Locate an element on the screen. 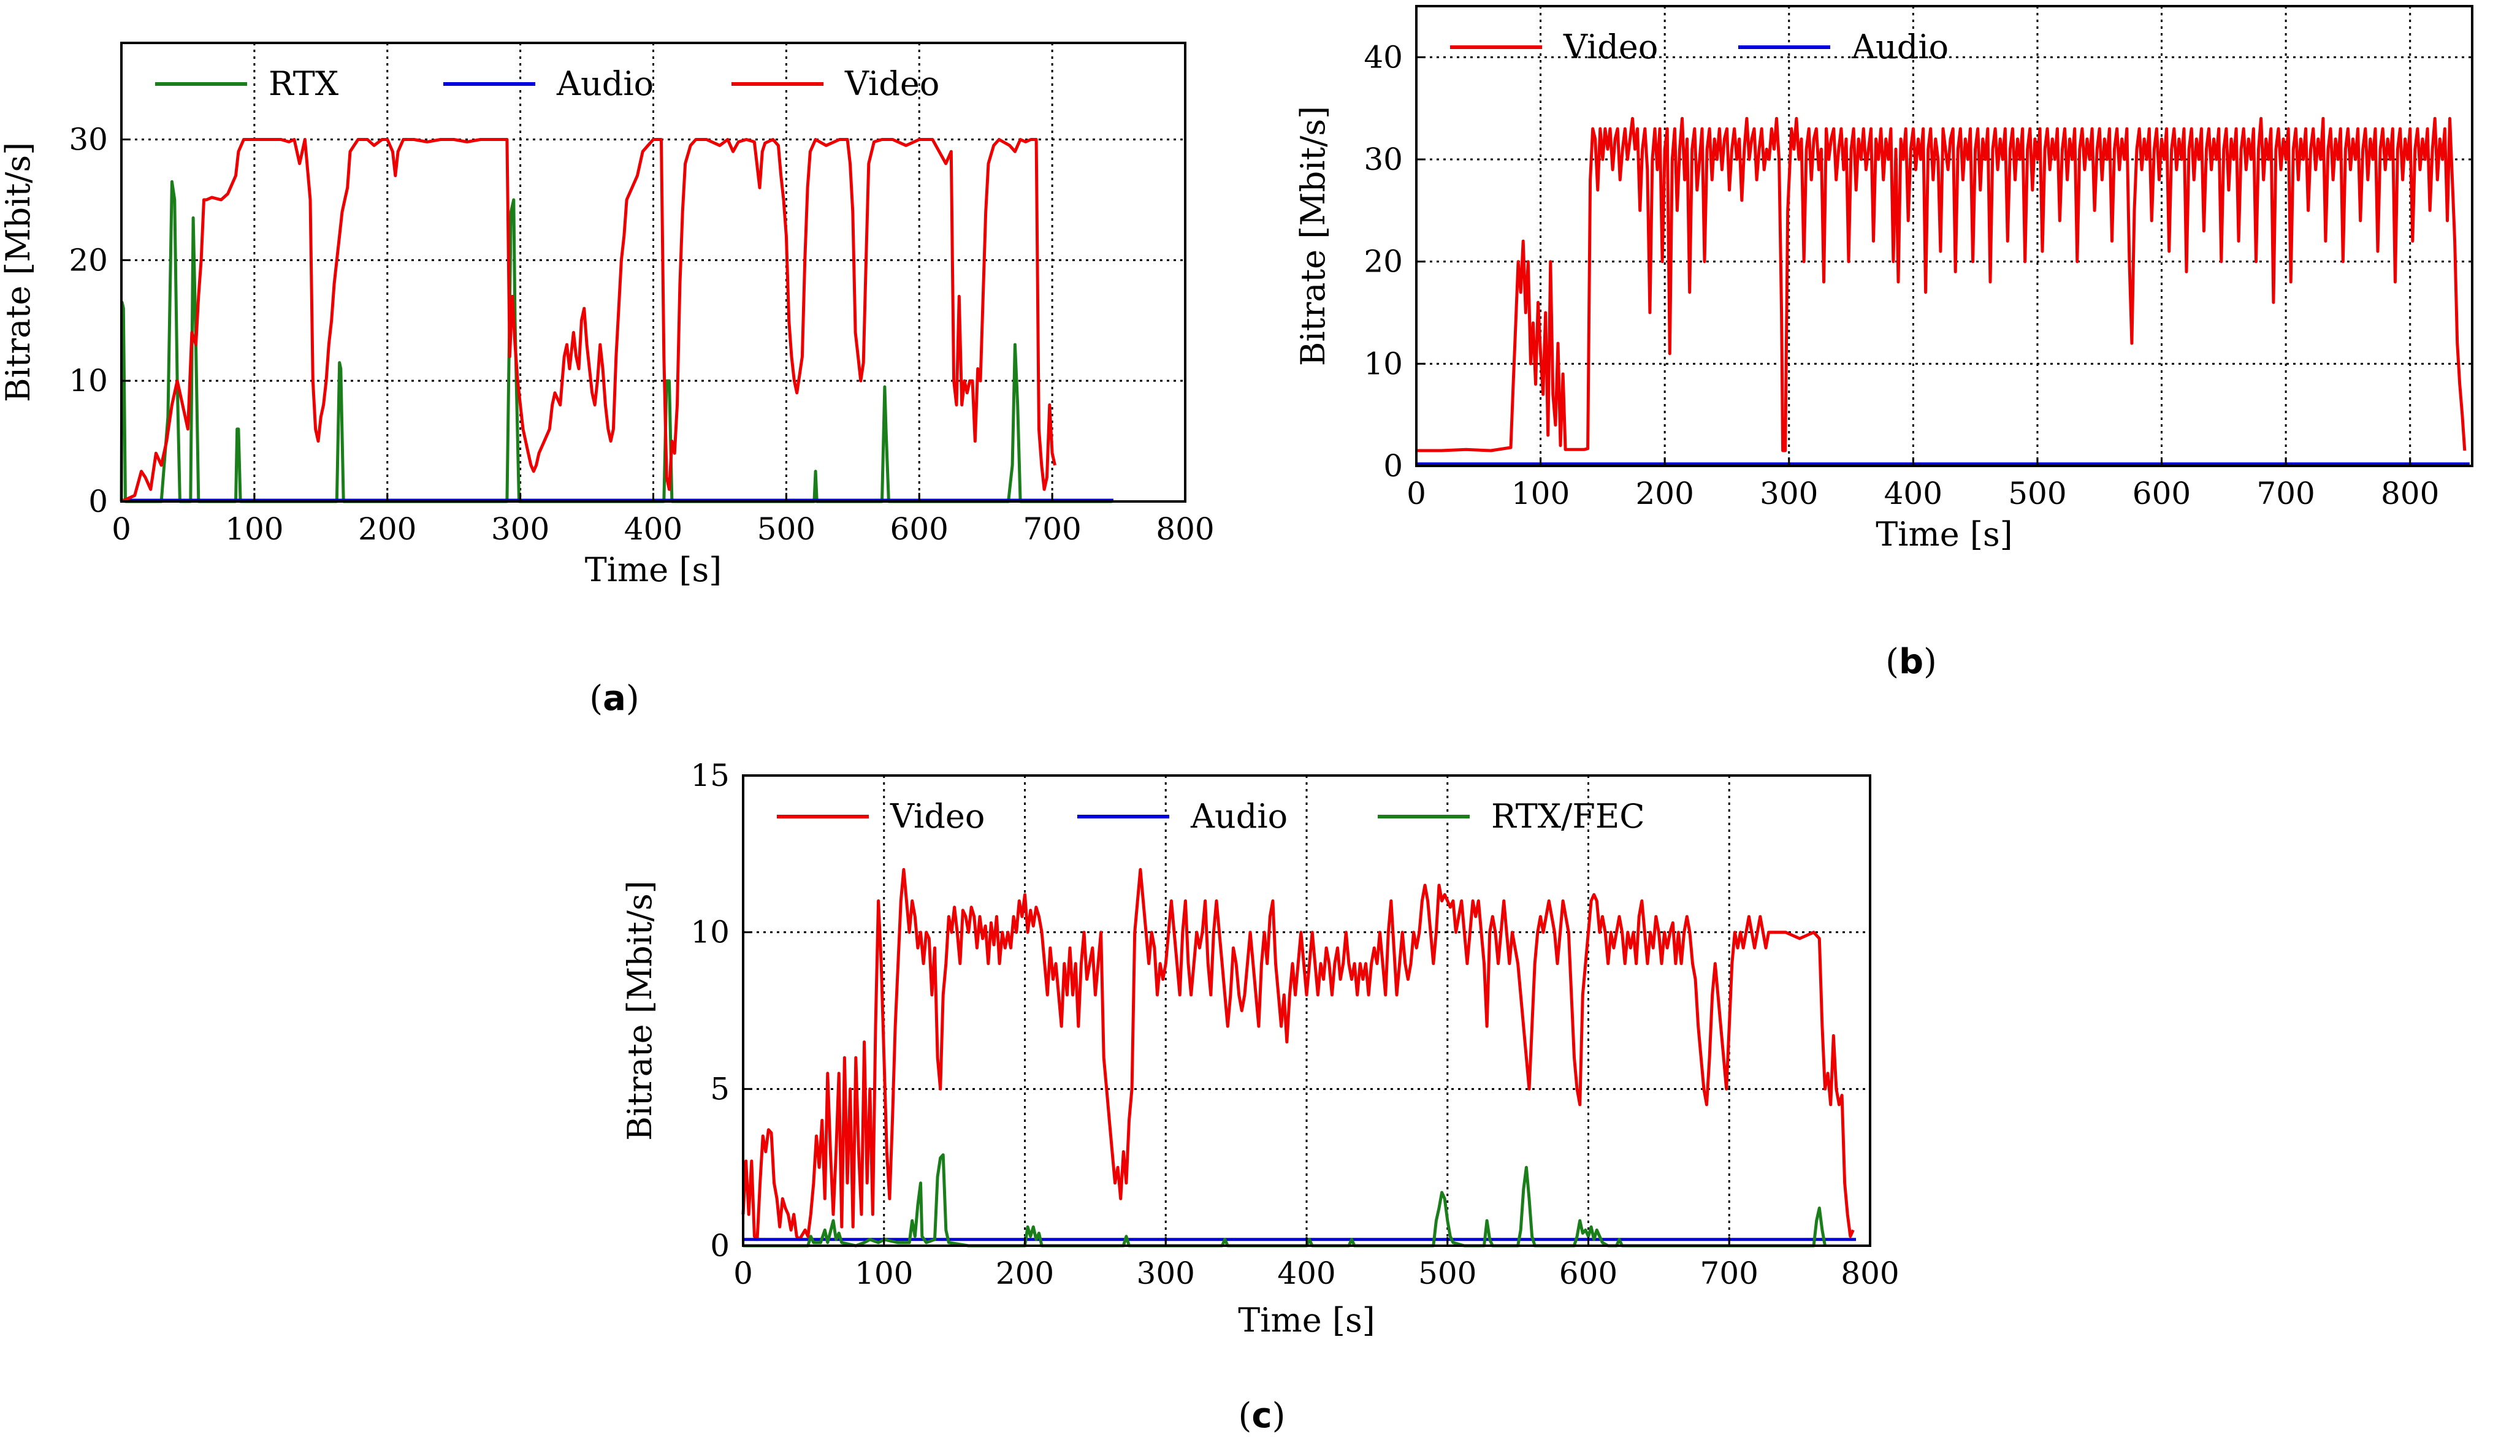 This screenshot has width=2520, height=1456. y-tick-label: 5 is located at coordinates (720, 1089).